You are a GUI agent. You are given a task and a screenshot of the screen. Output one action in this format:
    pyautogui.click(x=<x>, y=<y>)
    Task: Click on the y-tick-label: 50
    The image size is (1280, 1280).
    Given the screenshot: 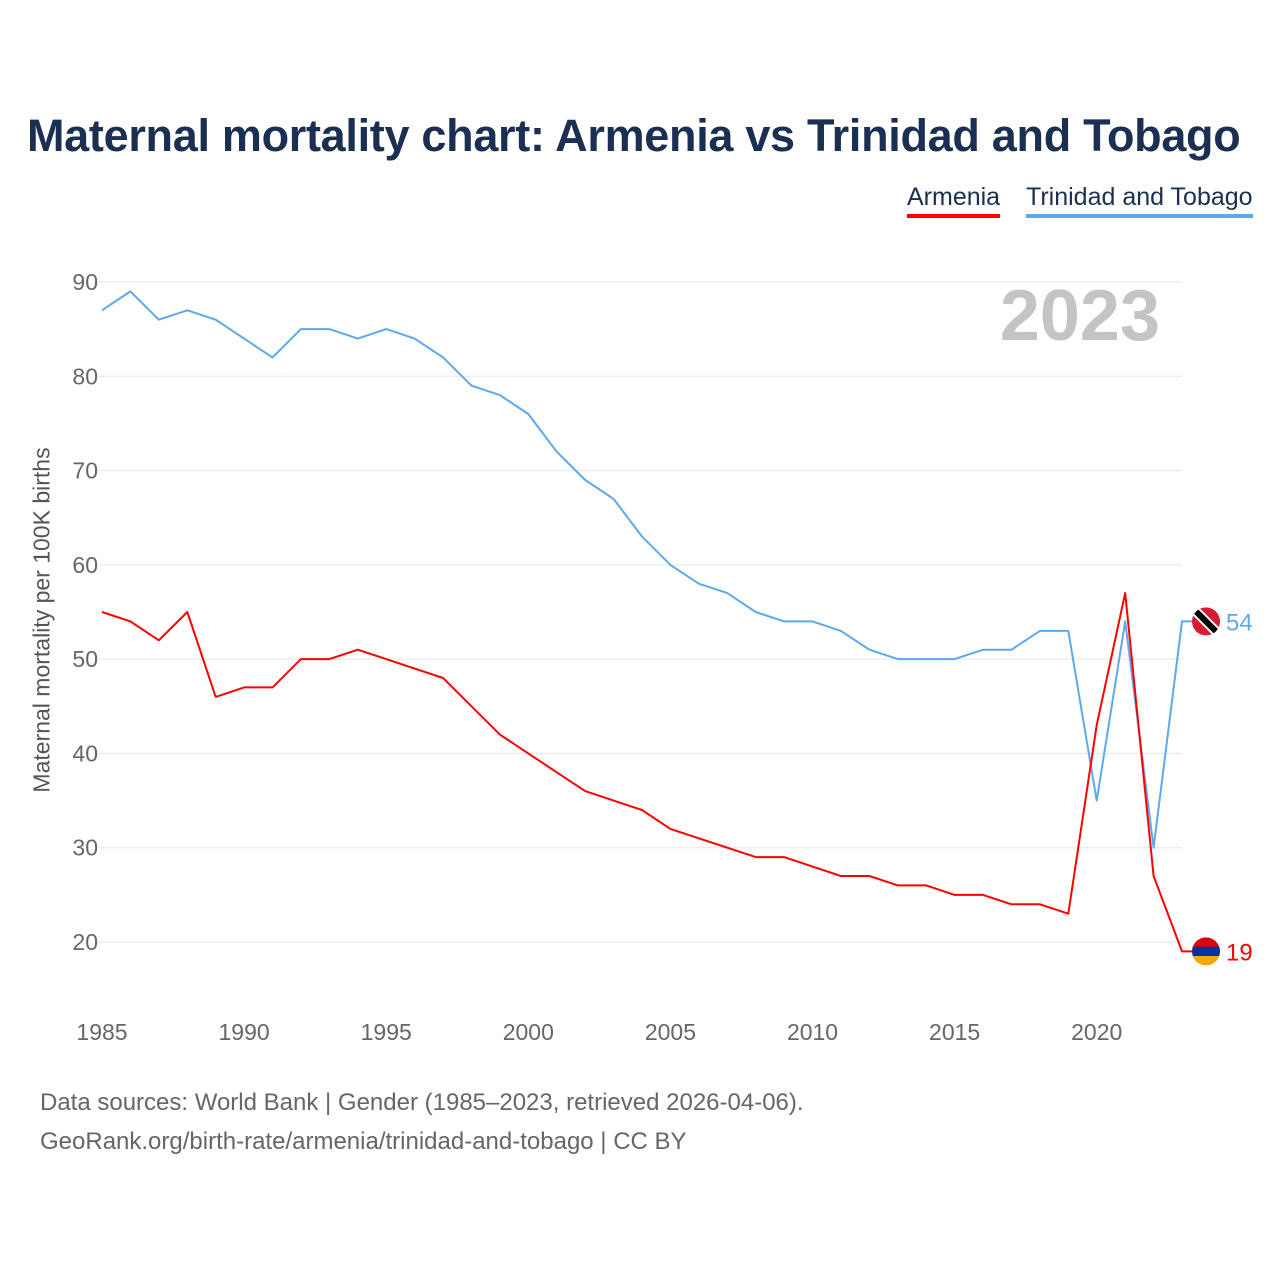 What is the action you would take?
    pyautogui.click(x=85, y=659)
    